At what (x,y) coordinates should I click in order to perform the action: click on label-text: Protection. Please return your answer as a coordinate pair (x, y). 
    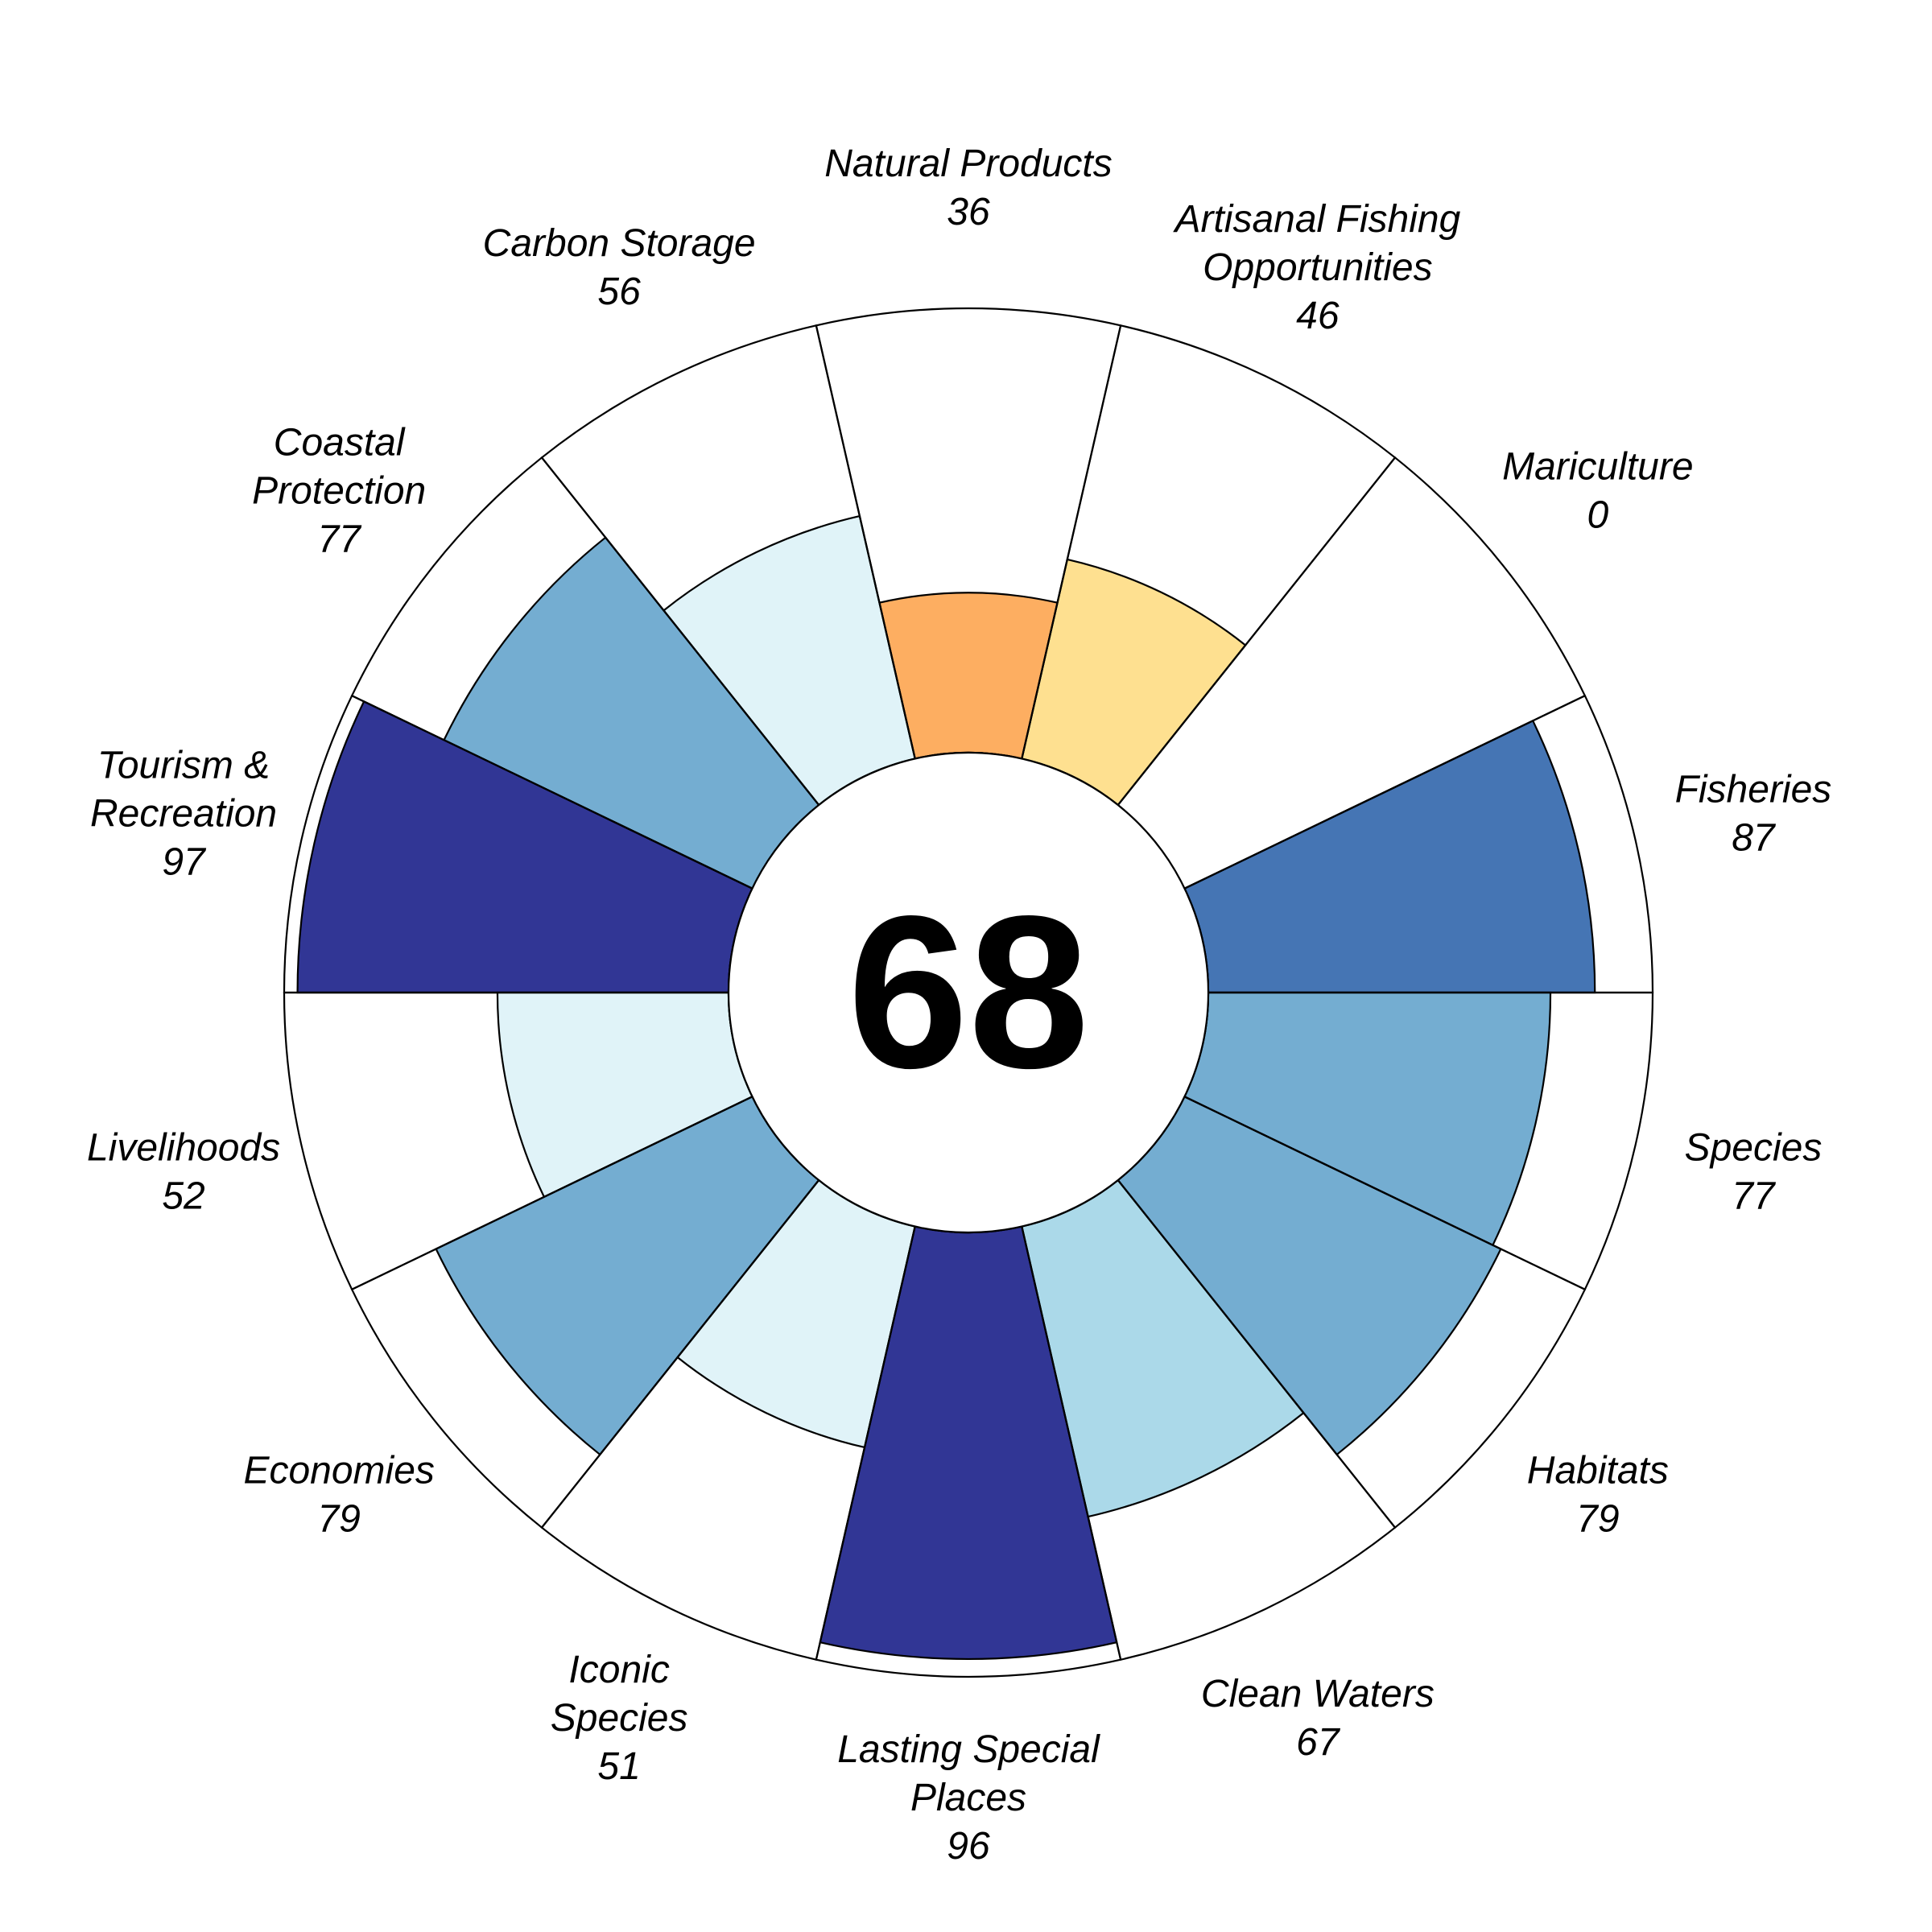
    Looking at the image, I should click on (339, 491).